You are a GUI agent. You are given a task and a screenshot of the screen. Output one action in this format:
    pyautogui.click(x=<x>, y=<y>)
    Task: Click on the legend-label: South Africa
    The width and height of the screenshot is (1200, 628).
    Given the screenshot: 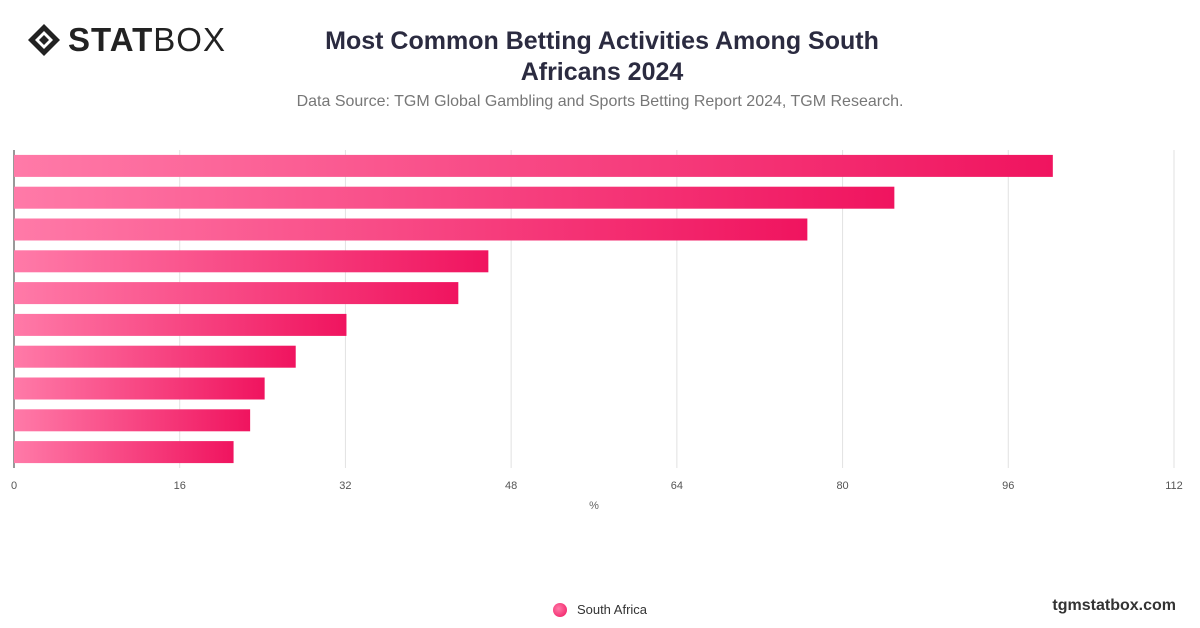 What is the action you would take?
    pyautogui.click(x=612, y=609)
    